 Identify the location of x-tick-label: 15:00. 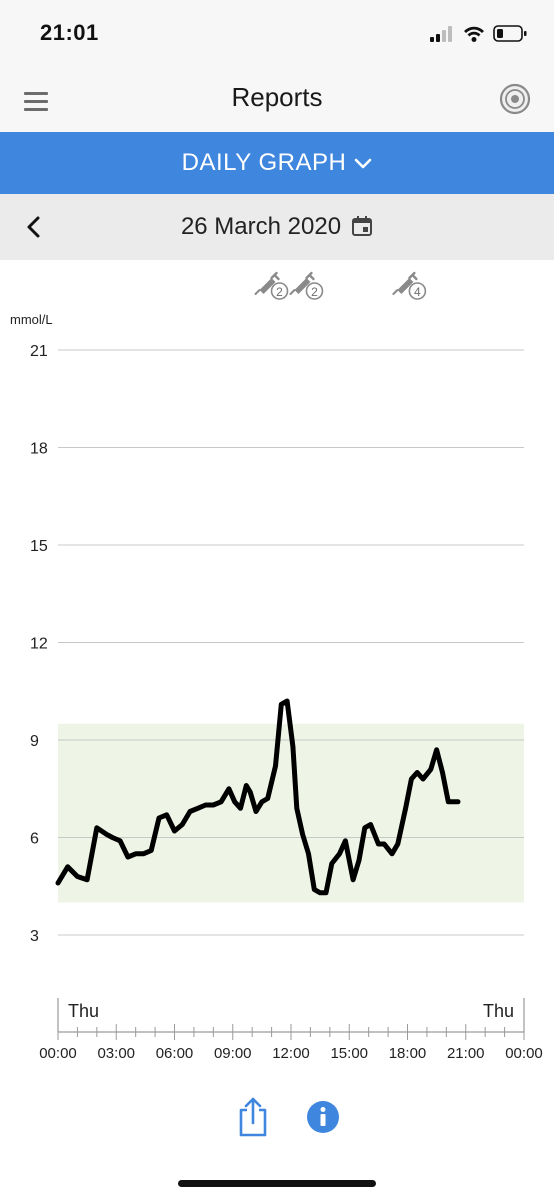
(349, 1053).